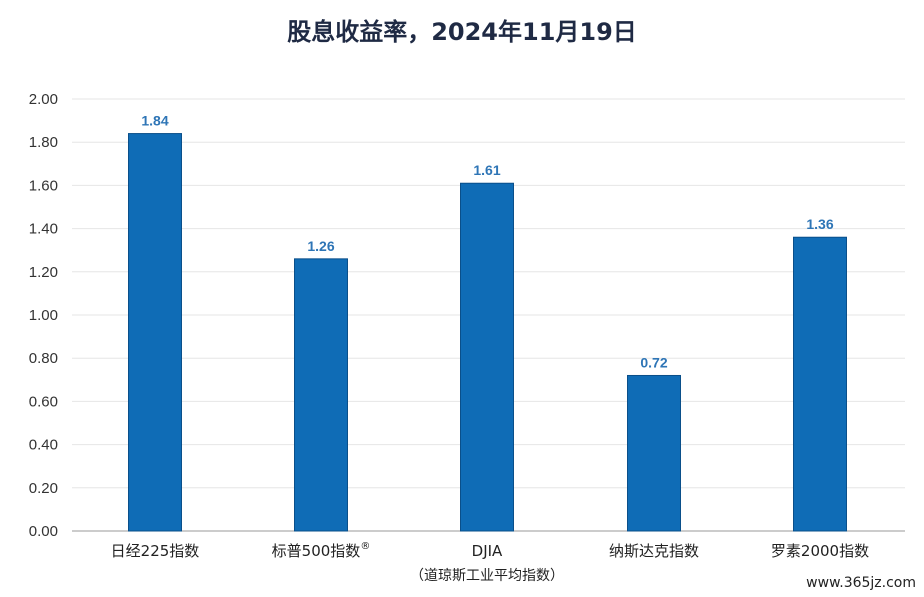  What do you see at coordinates (819, 224) in the screenshot?
I see `data-label: 1.36` at bounding box center [819, 224].